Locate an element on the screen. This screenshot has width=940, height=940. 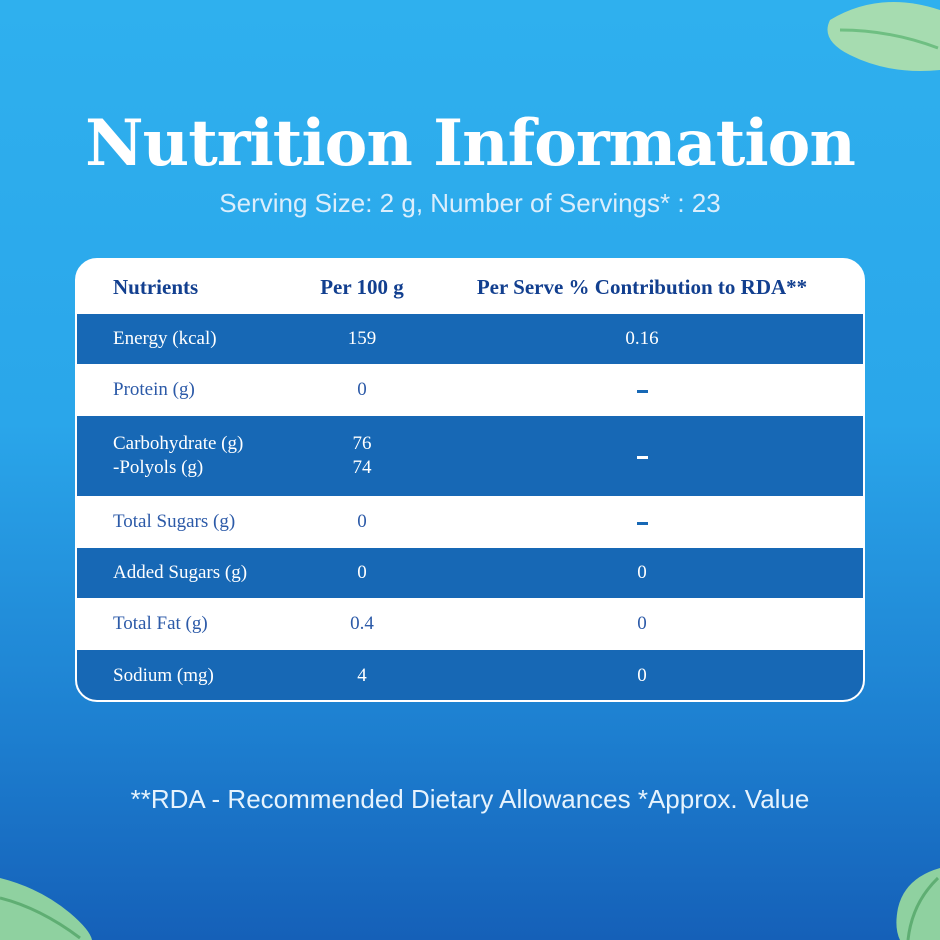
table-row: Carbohydrate (g) -Polyols (g) 76 74 is located at coordinates (470, 456).